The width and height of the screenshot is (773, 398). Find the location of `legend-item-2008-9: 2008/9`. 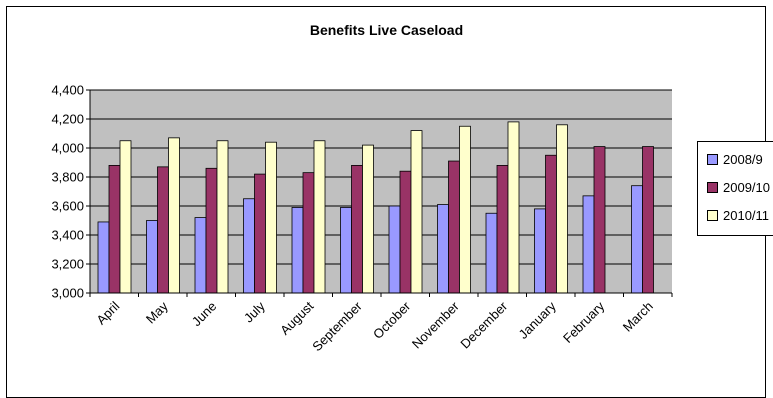

legend-item-2008-9: 2008/9 is located at coordinates (735, 159).